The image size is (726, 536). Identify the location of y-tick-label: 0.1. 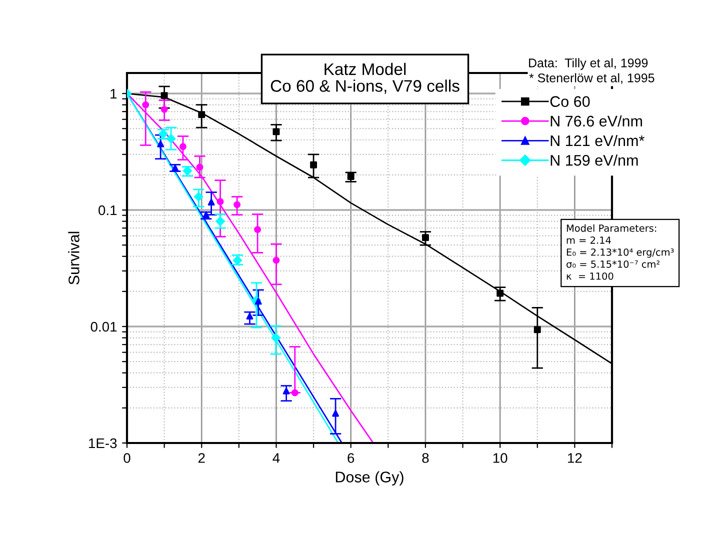
(107, 210).